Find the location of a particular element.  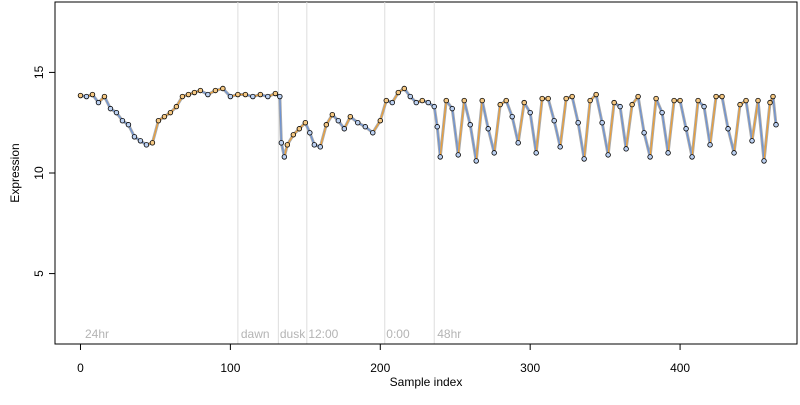

x-tick-label-0: 0 is located at coordinates (80, 368).